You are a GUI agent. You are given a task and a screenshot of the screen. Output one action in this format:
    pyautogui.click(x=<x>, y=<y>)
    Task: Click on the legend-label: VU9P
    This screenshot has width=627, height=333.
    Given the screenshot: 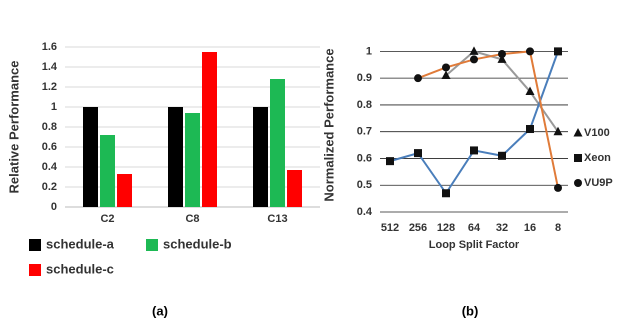 What is the action you would take?
    pyautogui.click(x=598, y=183)
    